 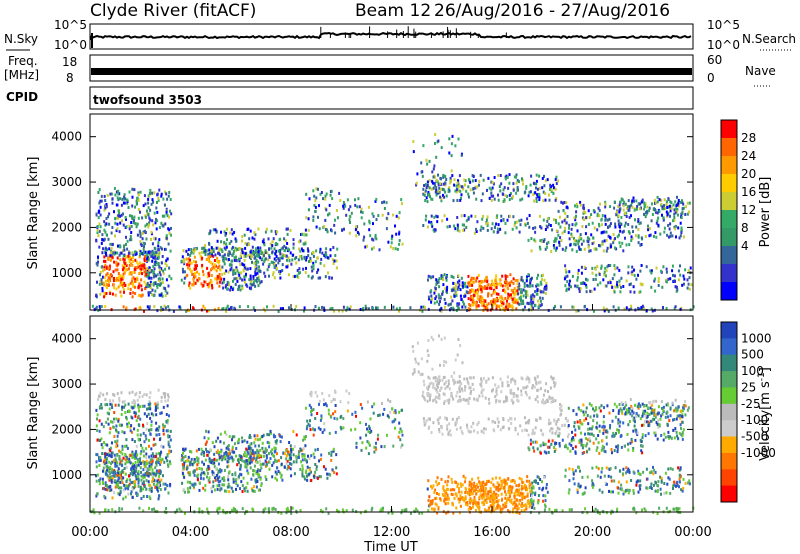 I want to click on y-tick-label: 4000, so click(x=66, y=137).